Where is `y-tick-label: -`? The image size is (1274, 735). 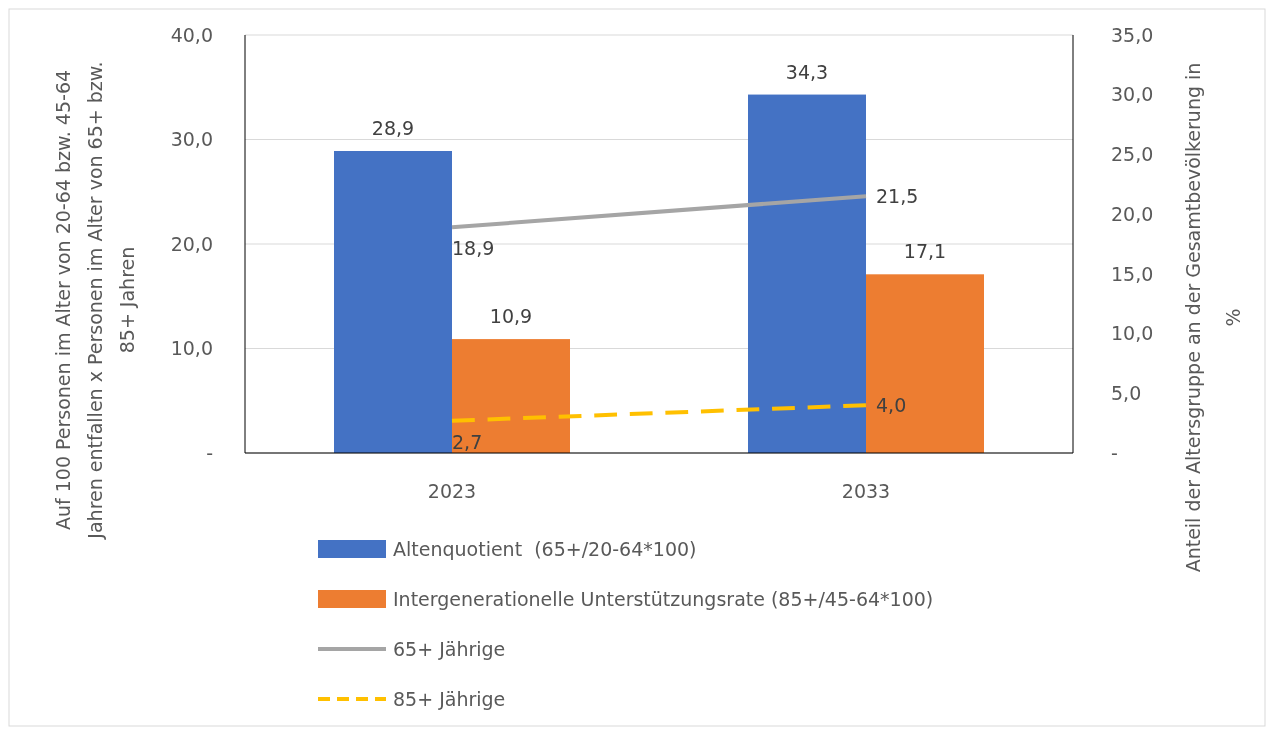 y-tick-label: - is located at coordinates (209, 452).